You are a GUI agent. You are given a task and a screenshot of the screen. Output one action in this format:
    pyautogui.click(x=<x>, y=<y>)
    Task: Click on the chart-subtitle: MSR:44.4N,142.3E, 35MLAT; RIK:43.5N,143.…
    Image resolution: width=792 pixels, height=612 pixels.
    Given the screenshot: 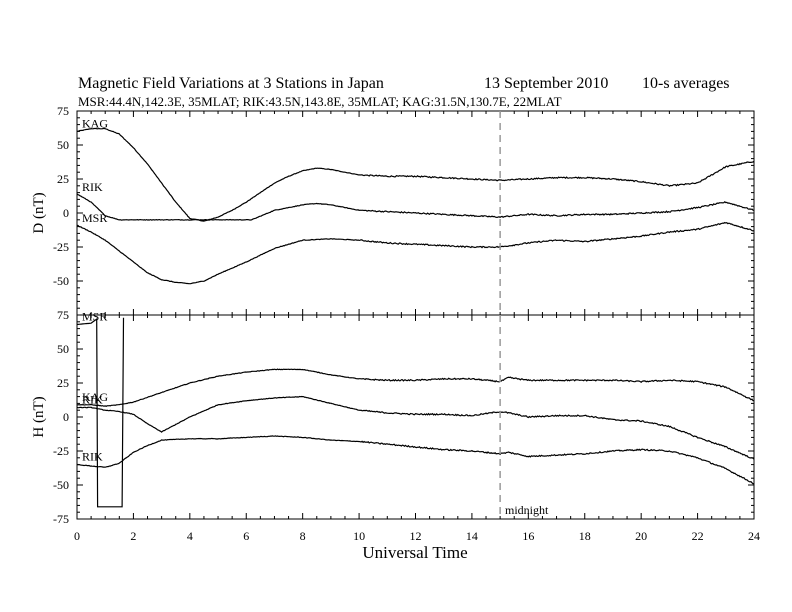 What is the action you would take?
    pyautogui.click(x=320, y=101)
    